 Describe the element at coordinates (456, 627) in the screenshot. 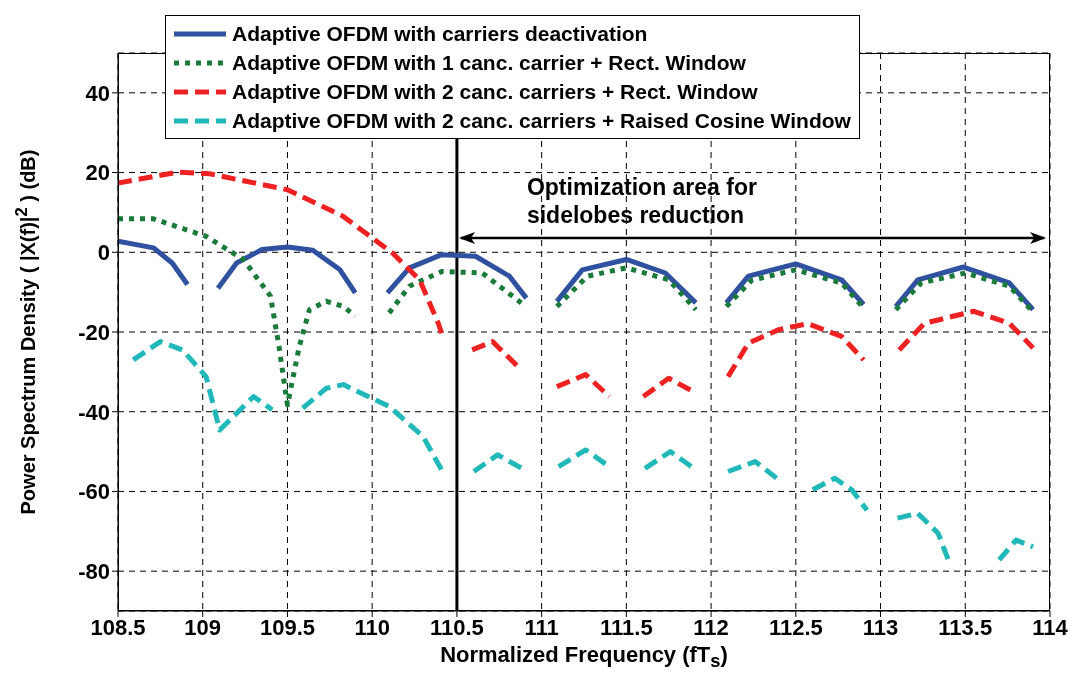

I see `x-tick-label: 110.5` at that location.